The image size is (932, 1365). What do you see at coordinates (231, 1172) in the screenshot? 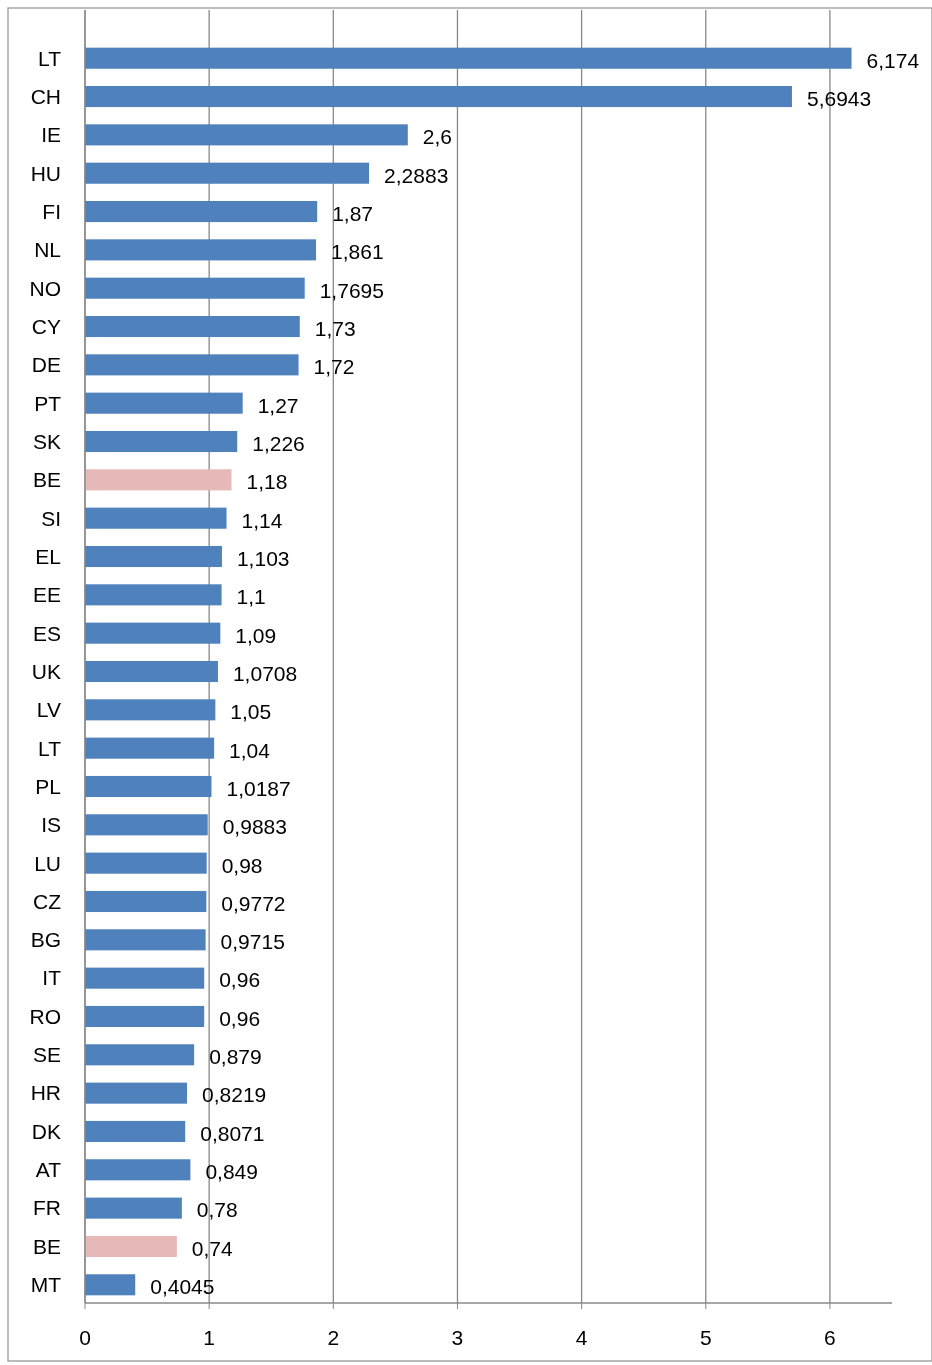
I see `data-label: 0,849` at bounding box center [231, 1172].